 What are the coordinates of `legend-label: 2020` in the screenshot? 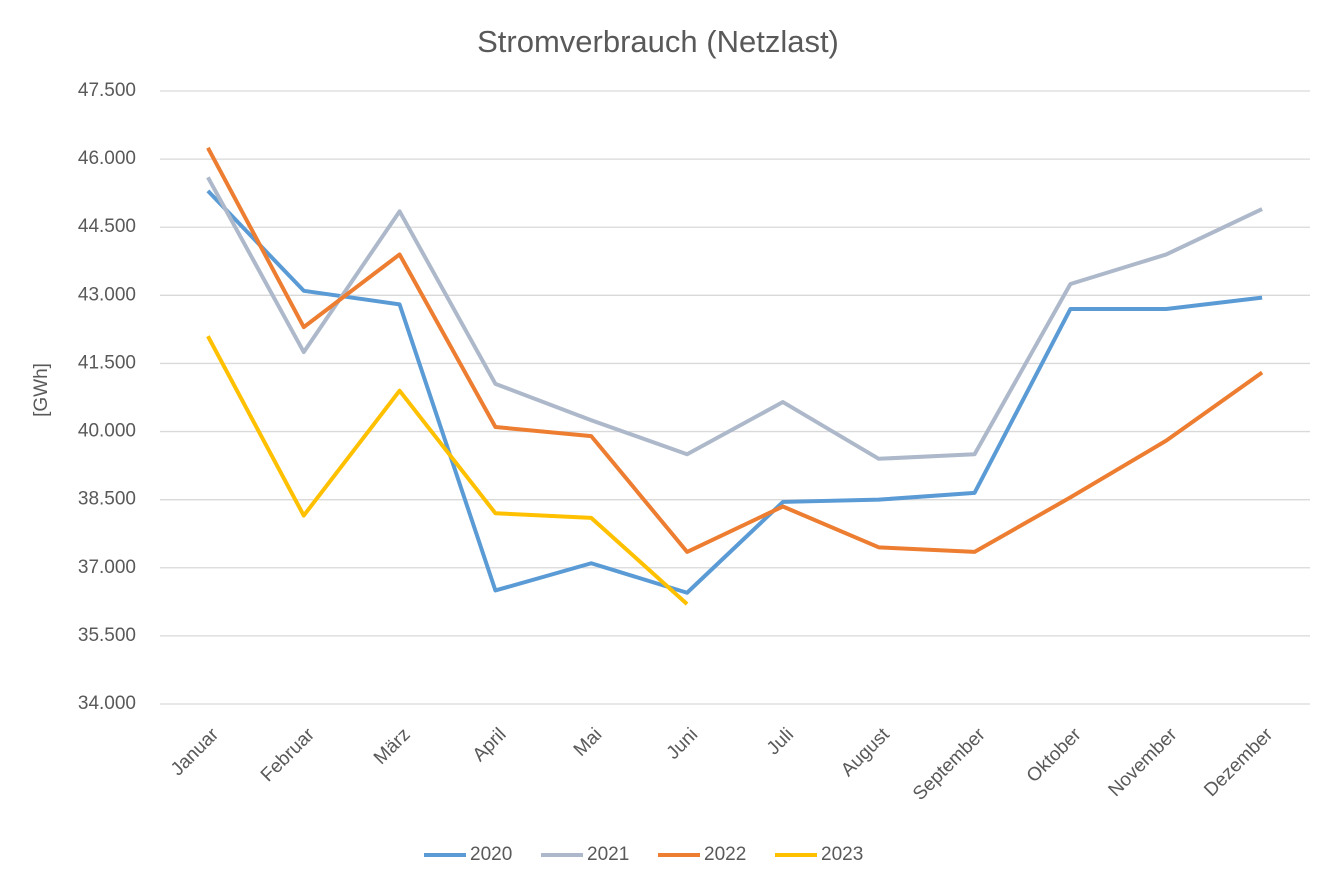 It's located at (491, 854).